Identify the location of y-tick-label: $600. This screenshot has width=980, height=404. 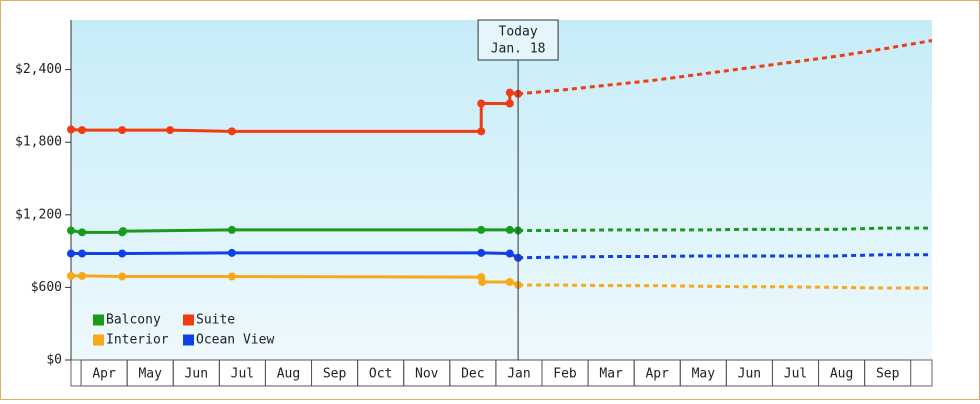
(46, 287).